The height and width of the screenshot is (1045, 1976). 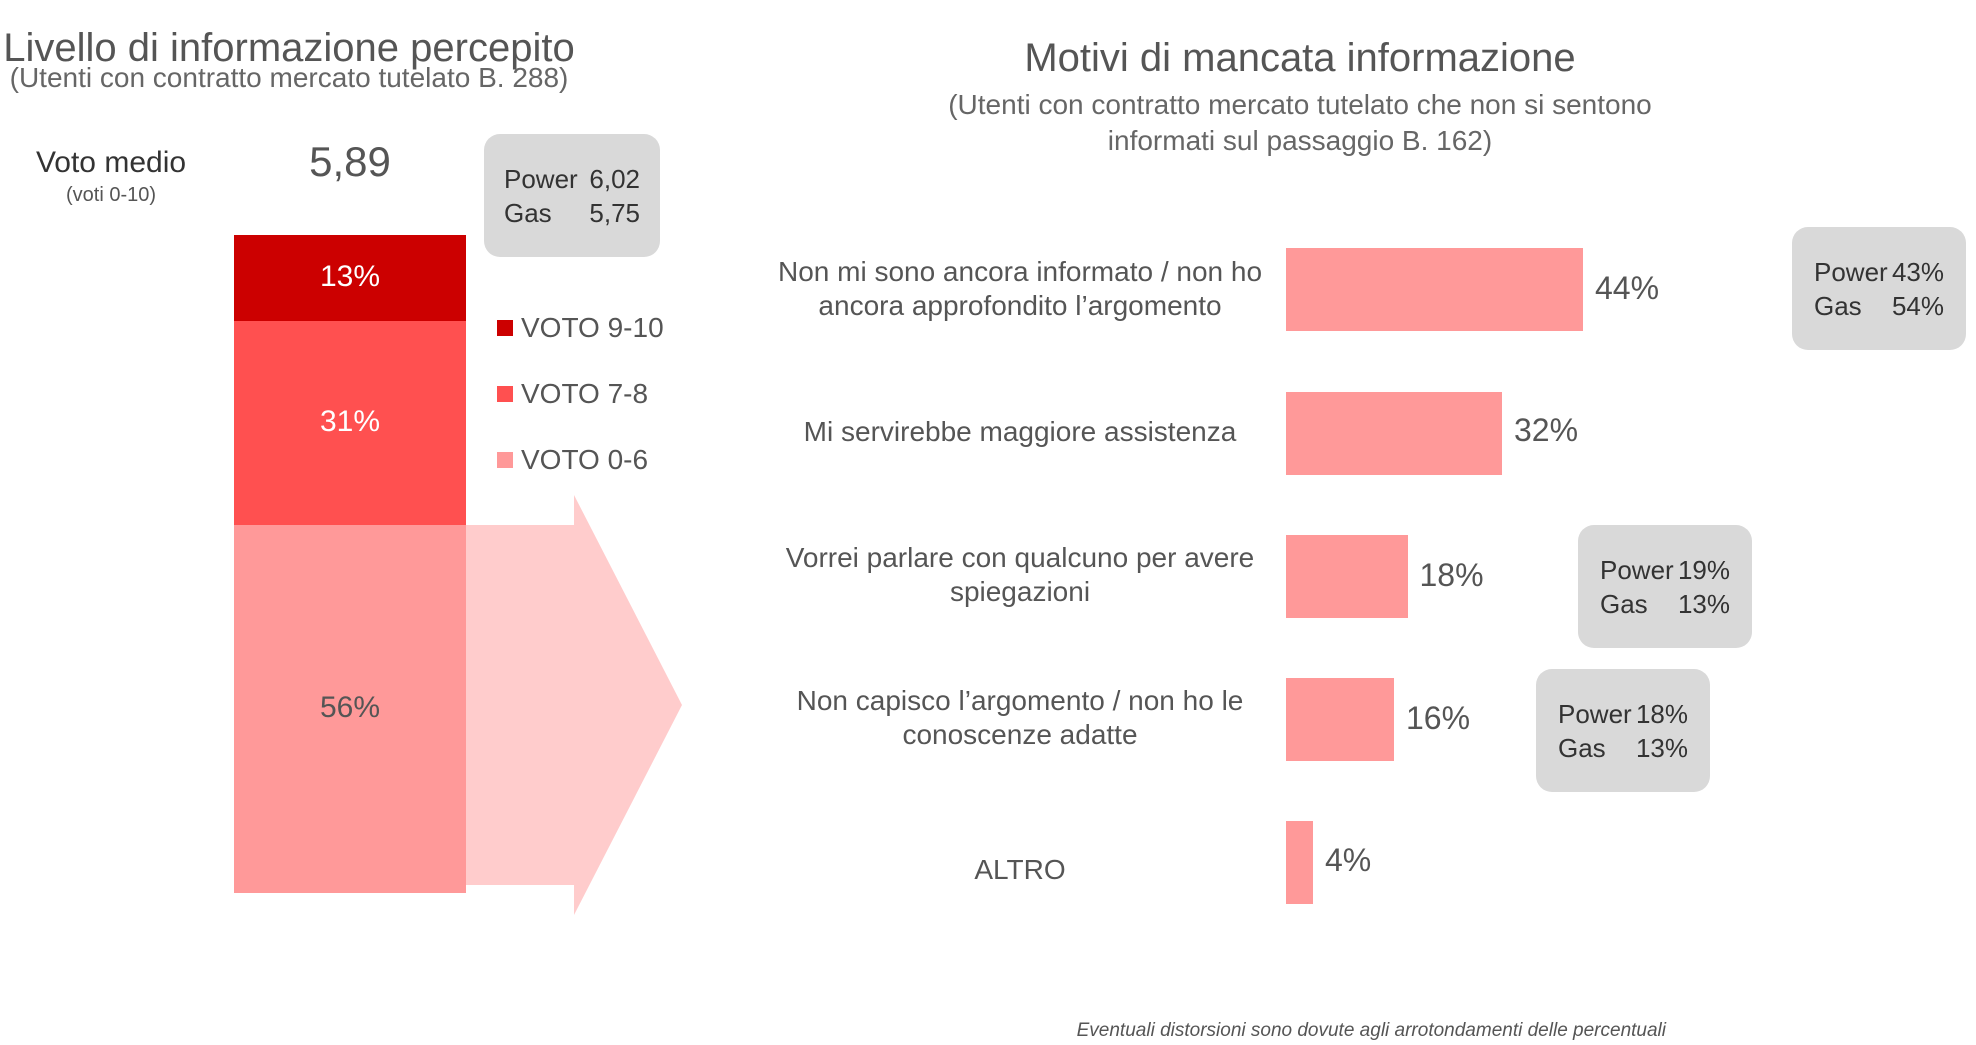 What do you see at coordinates (1917, 306) in the screenshot?
I see `gas-value: 54%` at bounding box center [1917, 306].